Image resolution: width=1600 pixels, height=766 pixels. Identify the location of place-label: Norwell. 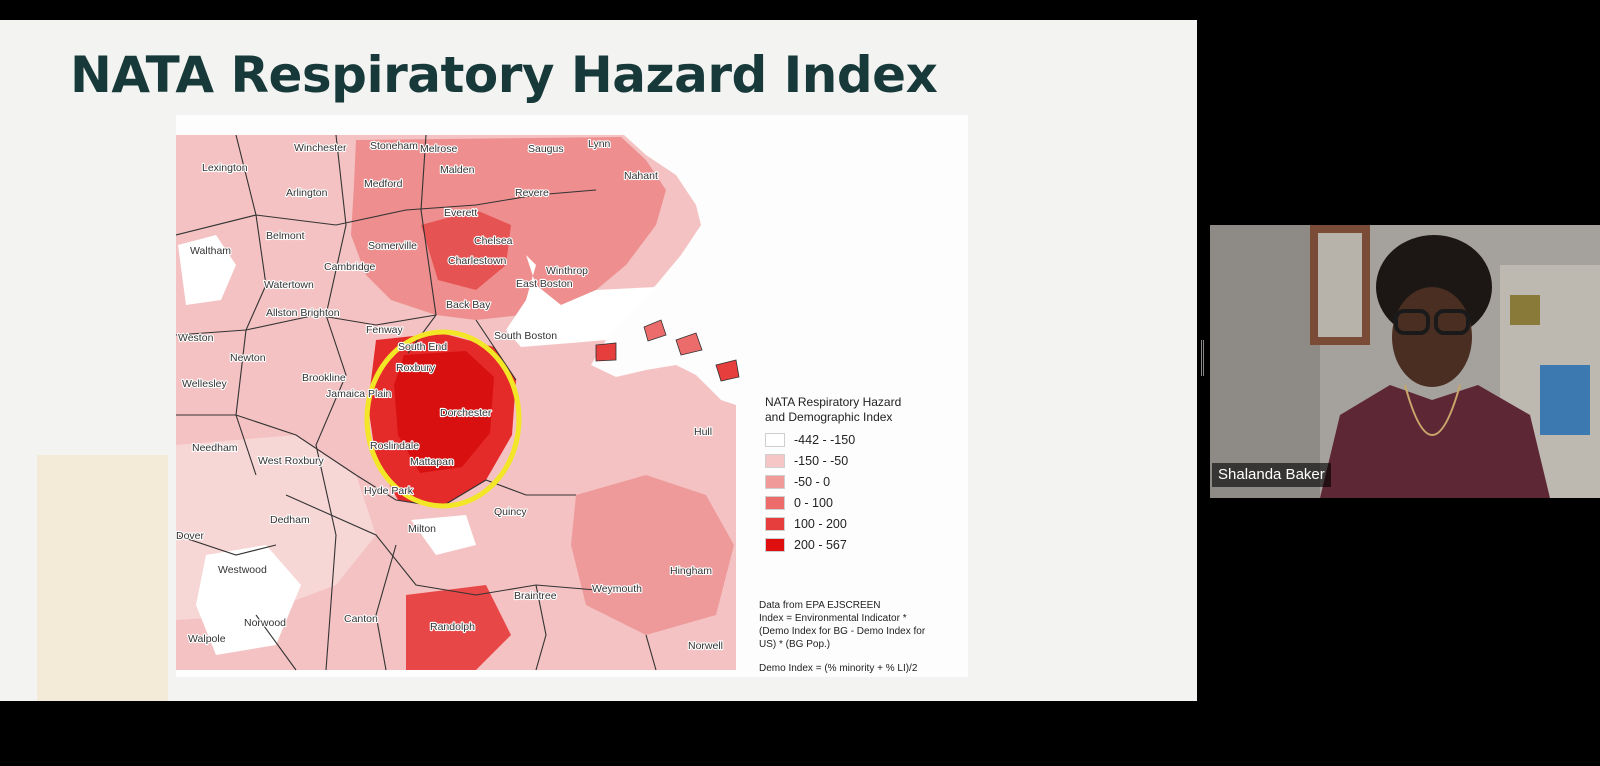
(705, 646).